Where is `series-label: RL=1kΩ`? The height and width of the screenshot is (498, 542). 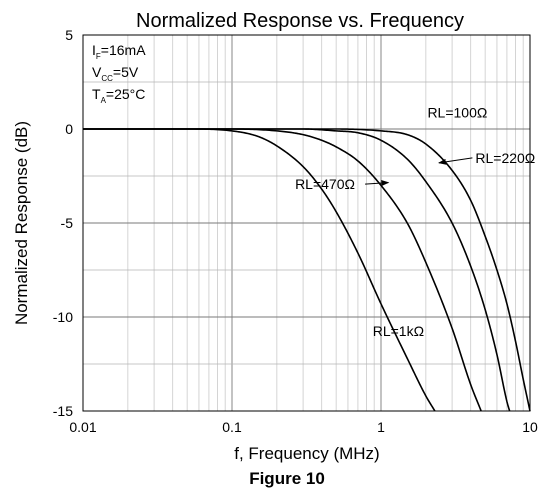 series-label: RL=1kΩ is located at coordinates (398, 331).